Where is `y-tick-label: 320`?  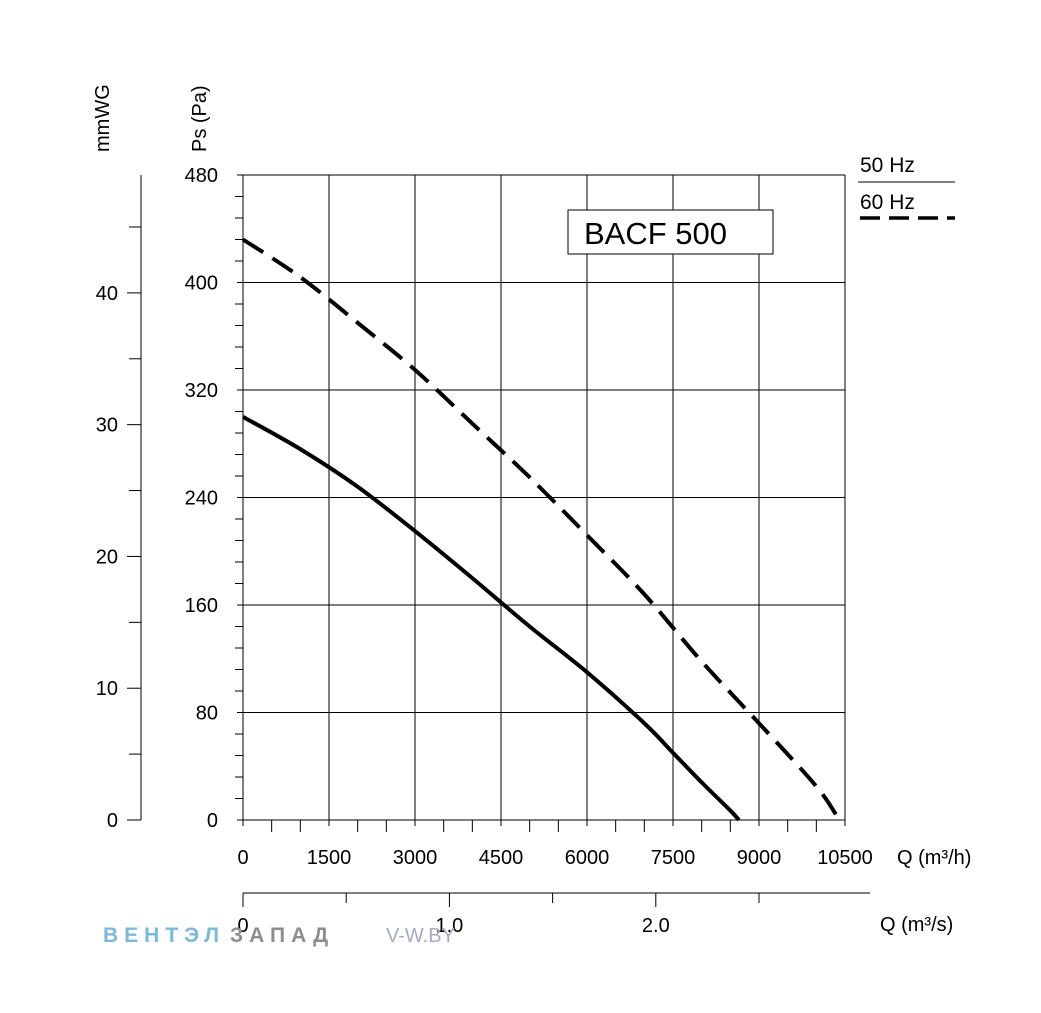 y-tick-label: 320 is located at coordinates (201, 391).